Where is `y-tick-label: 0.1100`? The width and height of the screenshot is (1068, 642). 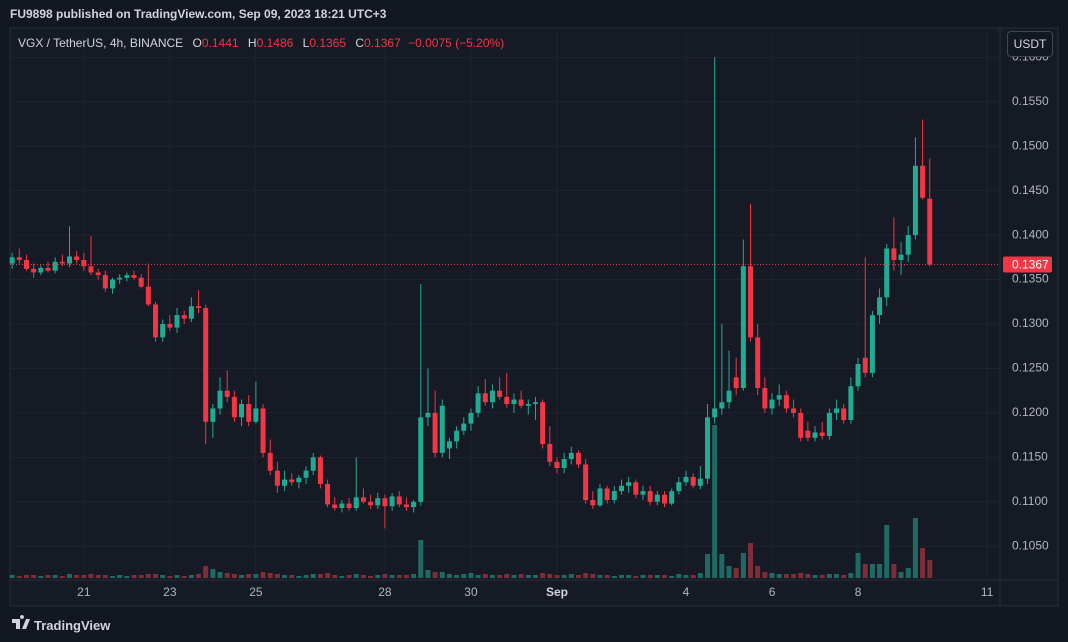
y-tick-label: 0.1100 is located at coordinates (1030, 501).